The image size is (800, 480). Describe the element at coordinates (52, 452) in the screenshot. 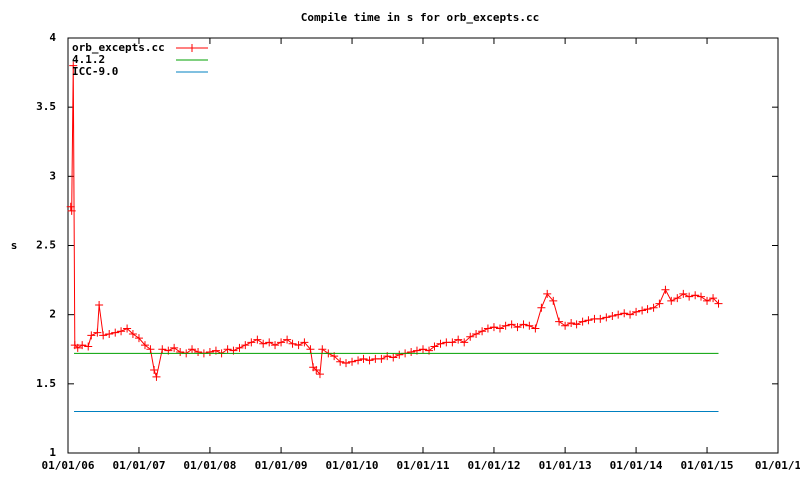

I see `y-tick-label: 1` at that location.